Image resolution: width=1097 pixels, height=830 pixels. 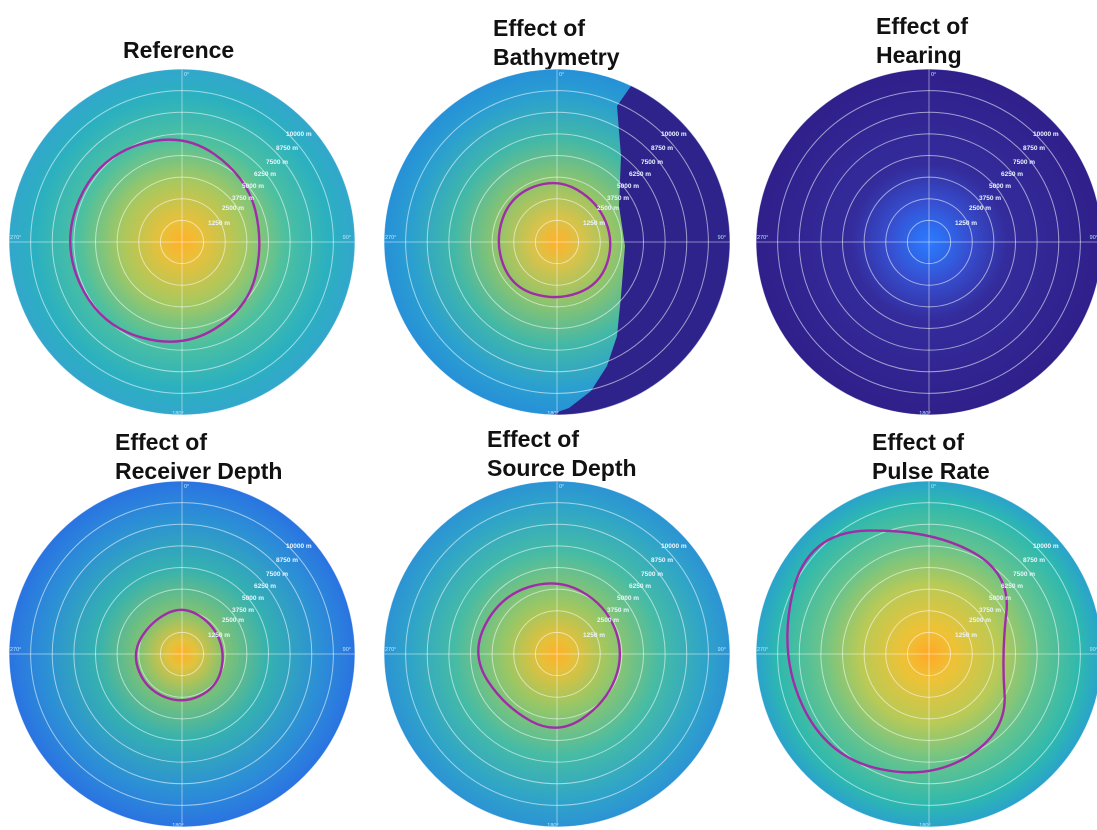 What do you see at coordinates (198, 457) in the screenshot?
I see `panel-title: Effect of Receiver Depth` at bounding box center [198, 457].